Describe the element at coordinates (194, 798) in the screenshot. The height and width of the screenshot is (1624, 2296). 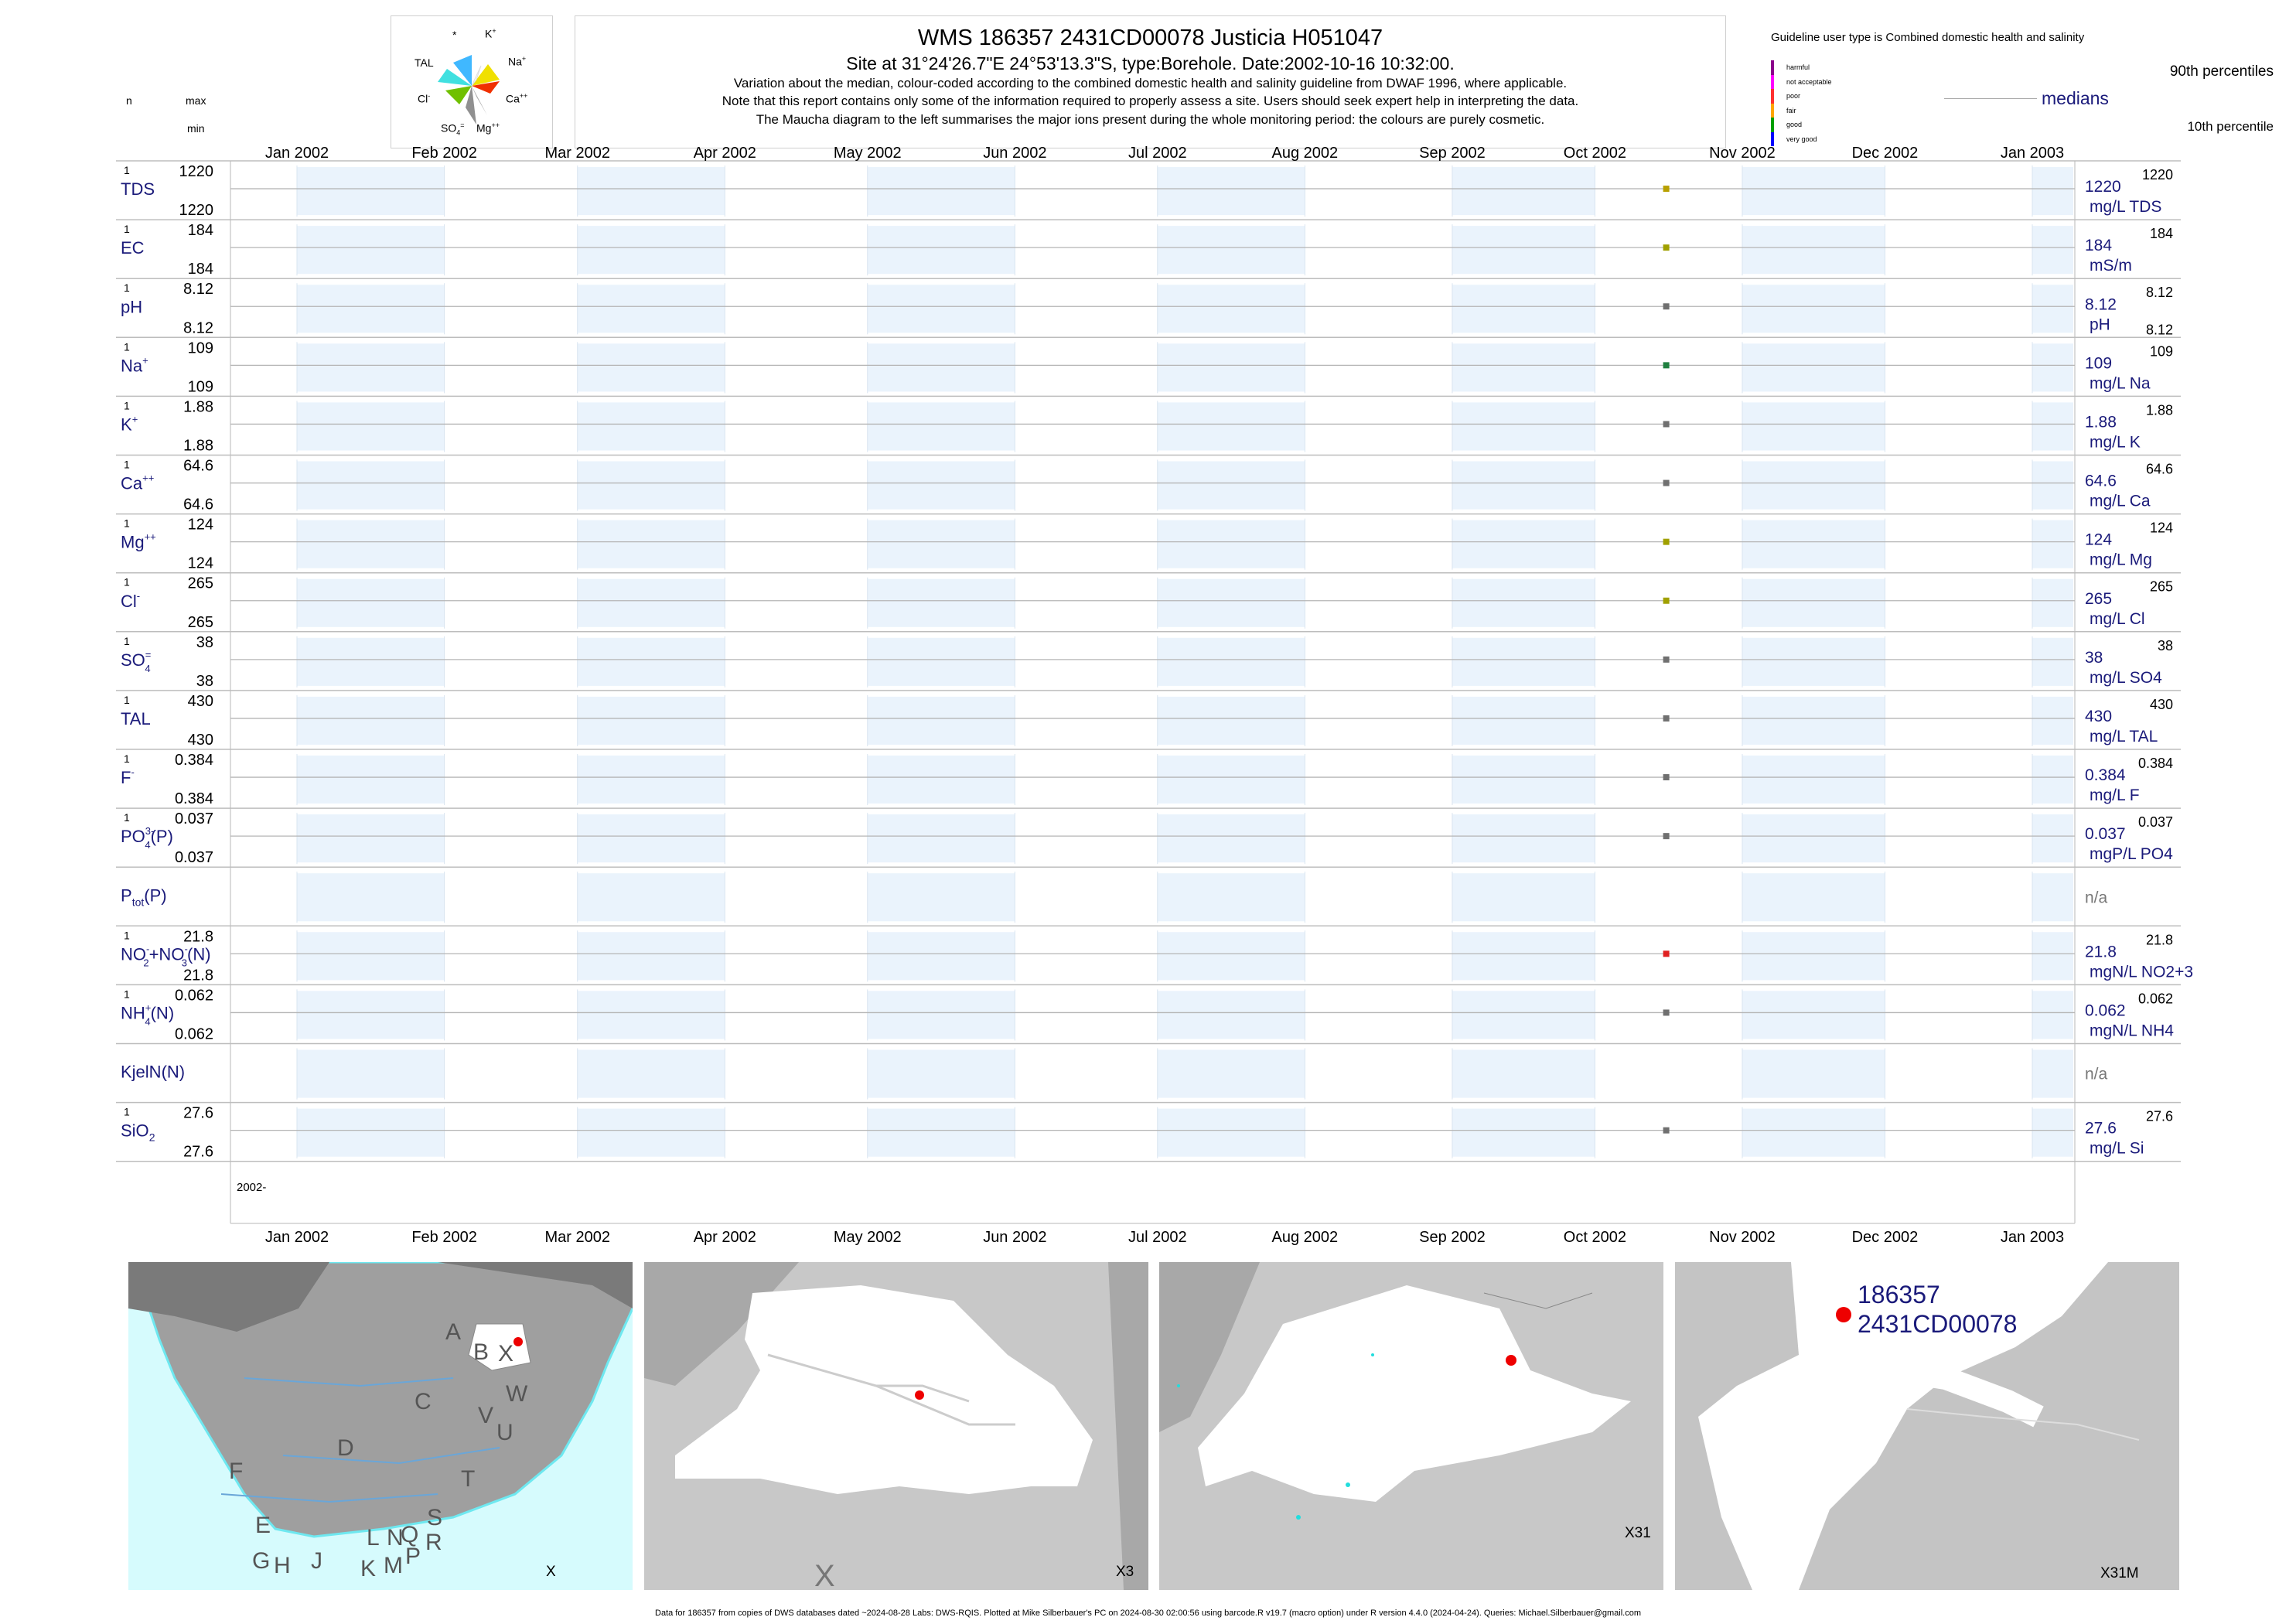
I see `panel-min-f: 0.384` at that location.